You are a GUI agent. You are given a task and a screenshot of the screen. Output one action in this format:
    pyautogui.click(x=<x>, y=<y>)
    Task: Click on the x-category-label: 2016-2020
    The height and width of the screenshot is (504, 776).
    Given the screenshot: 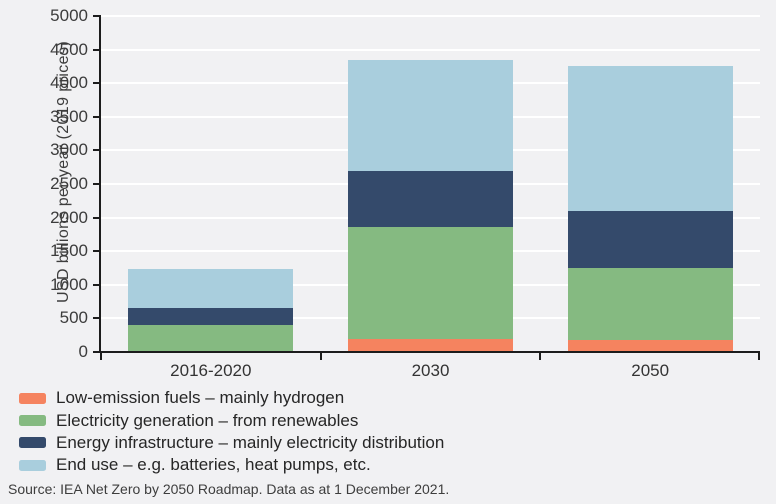 What is the action you would take?
    pyautogui.click(x=211, y=370)
    